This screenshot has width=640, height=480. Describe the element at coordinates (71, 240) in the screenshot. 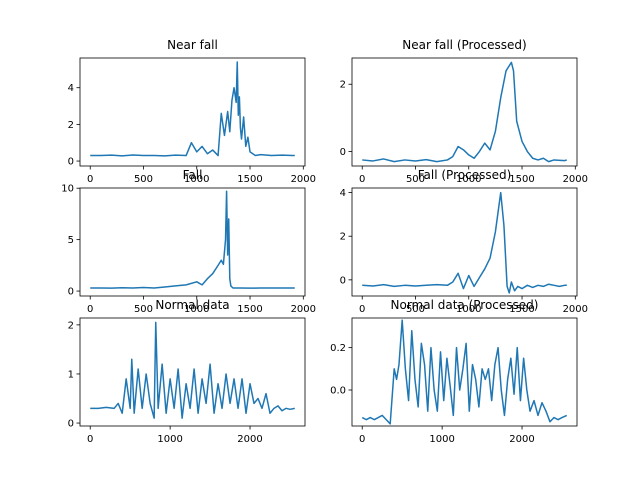

I see `y-tick-label: 5` at that location.